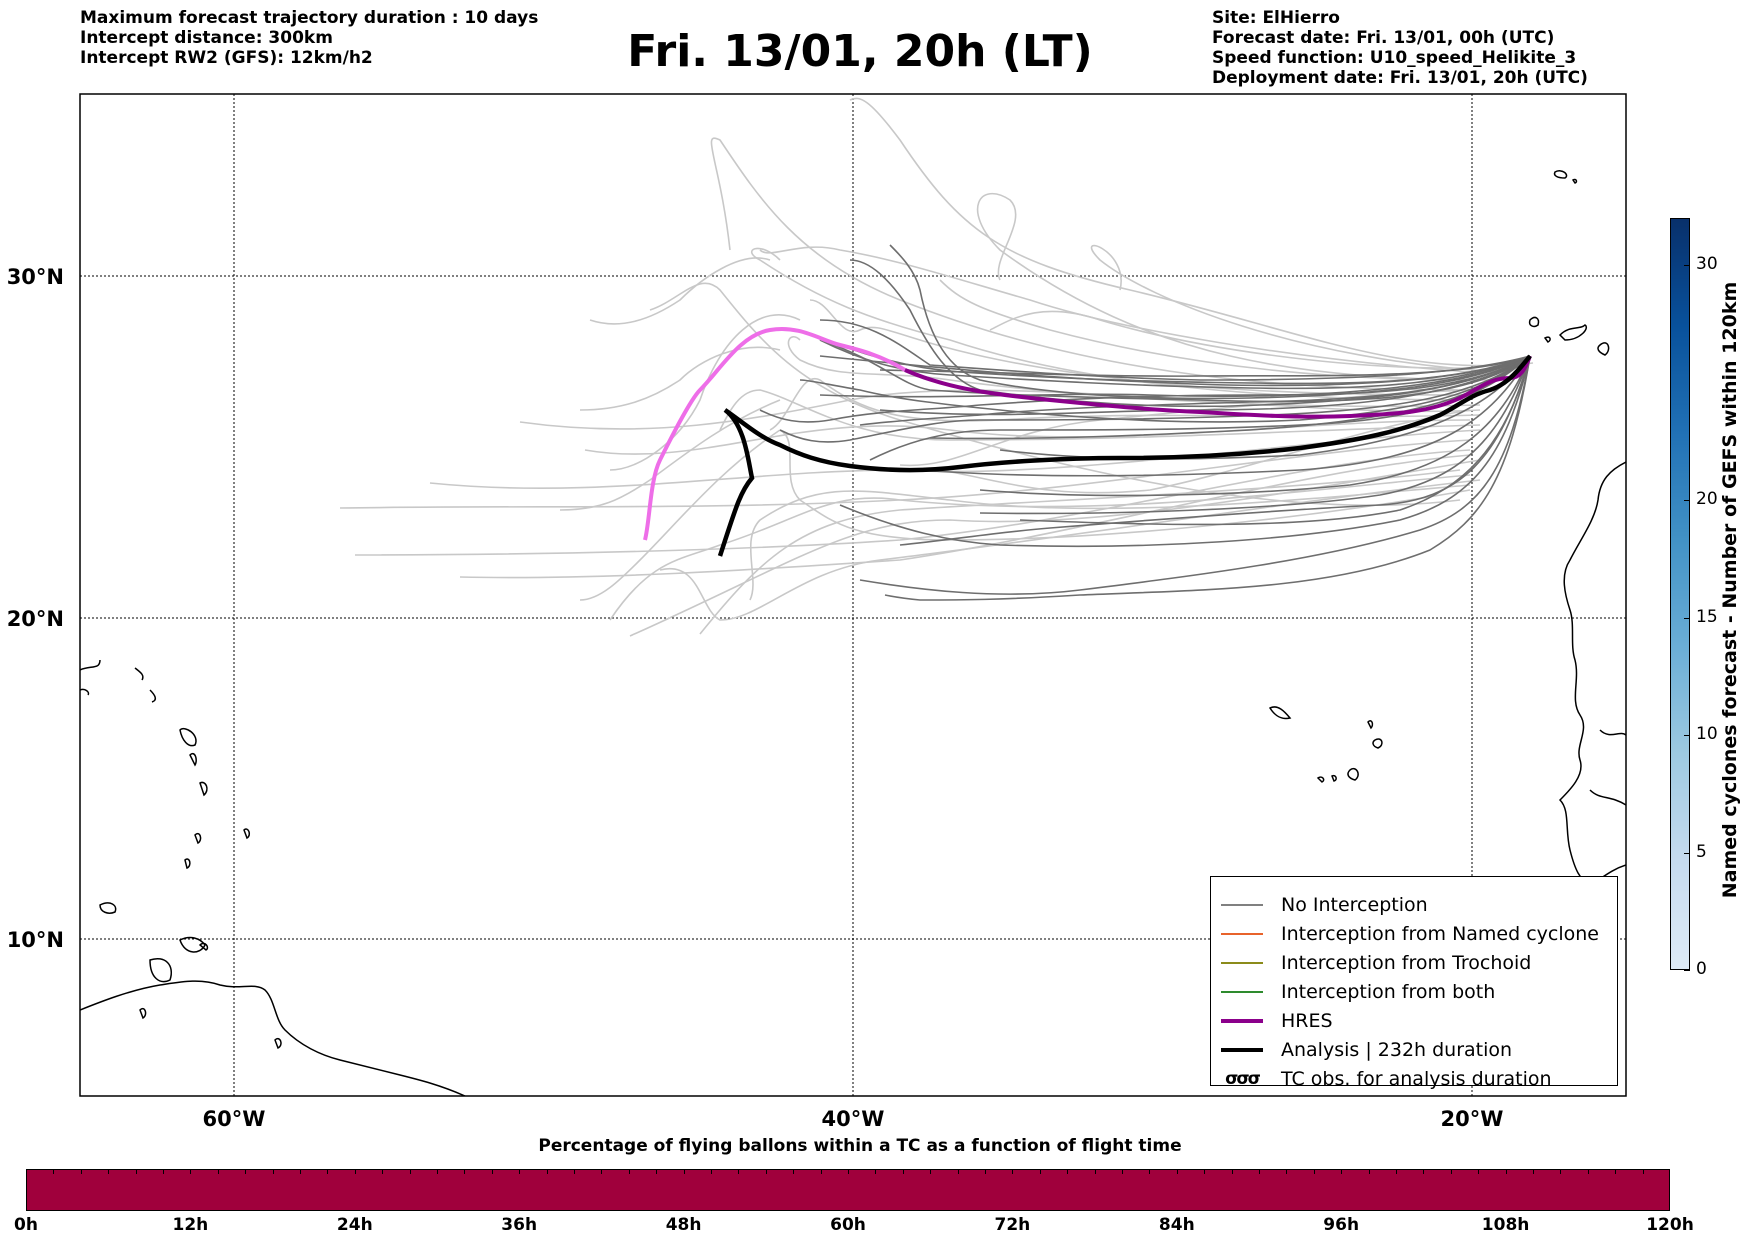 This screenshot has width=1752, height=1241. Describe the element at coordinates (1701, 851) in the screenshot. I see `colorbar-right-tick-label: 5` at that location.